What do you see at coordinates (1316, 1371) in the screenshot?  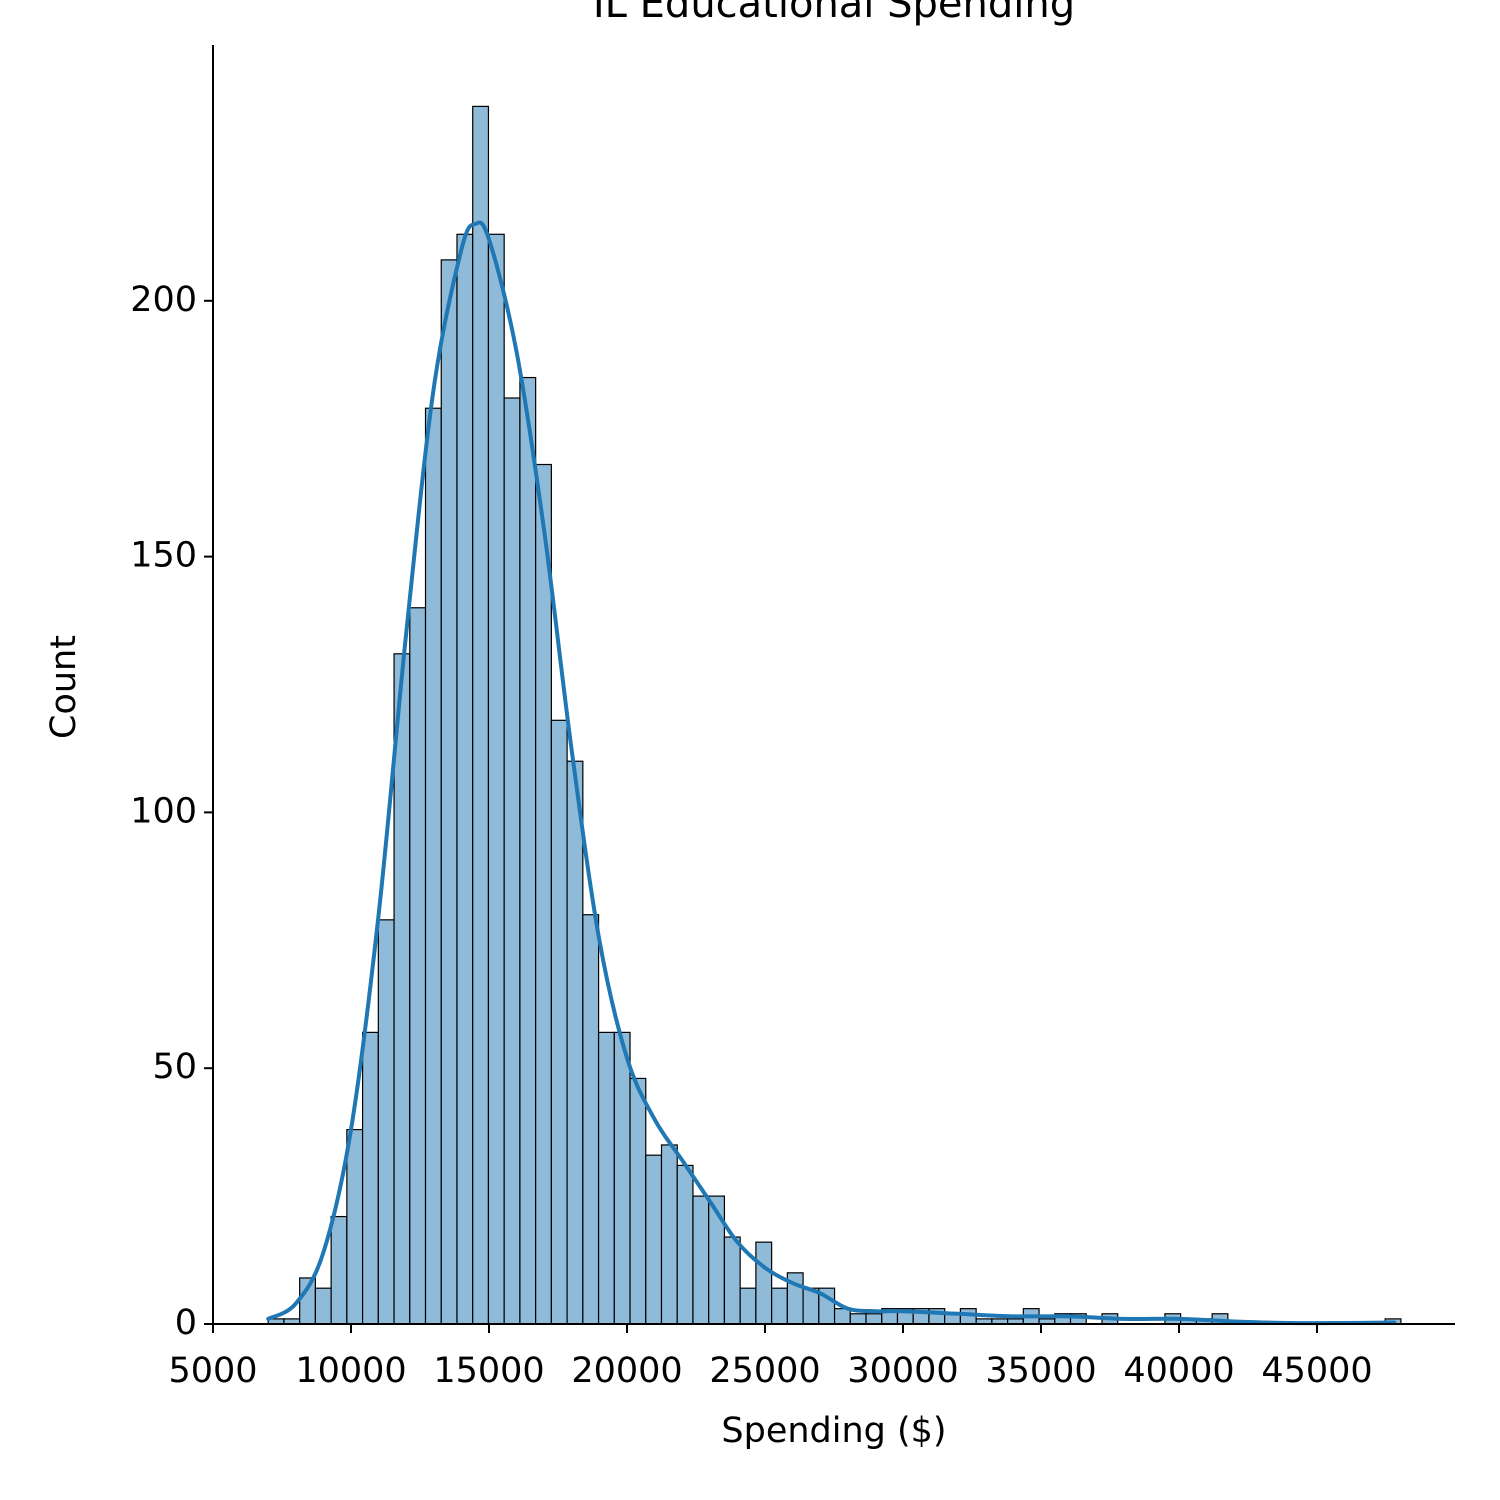 I see `x-tick-label: 45000` at bounding box center [1316, 1371].